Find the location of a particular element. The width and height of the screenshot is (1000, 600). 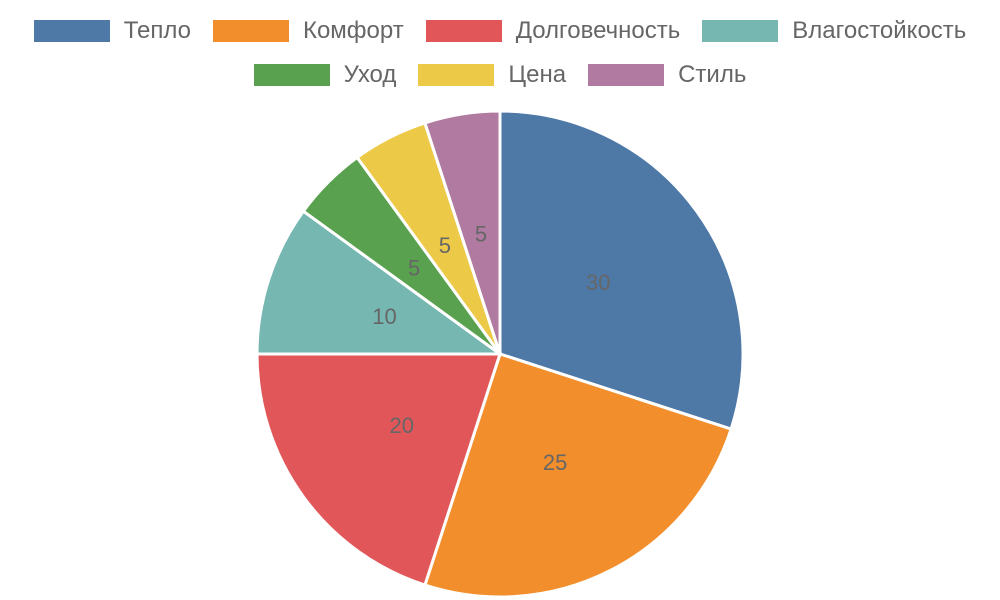

pie-slice-stil is located at coordinates (462, 232).